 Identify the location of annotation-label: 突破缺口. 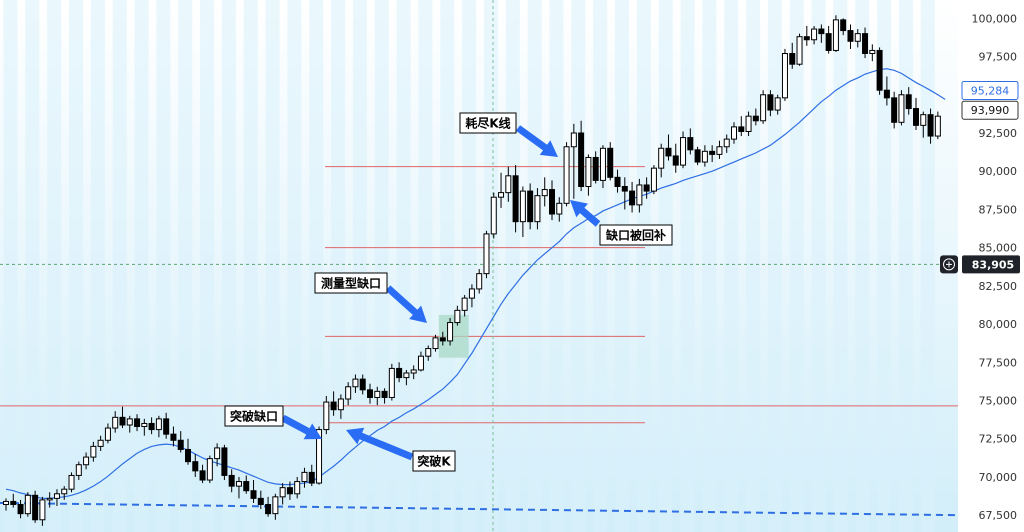
(254, 416).